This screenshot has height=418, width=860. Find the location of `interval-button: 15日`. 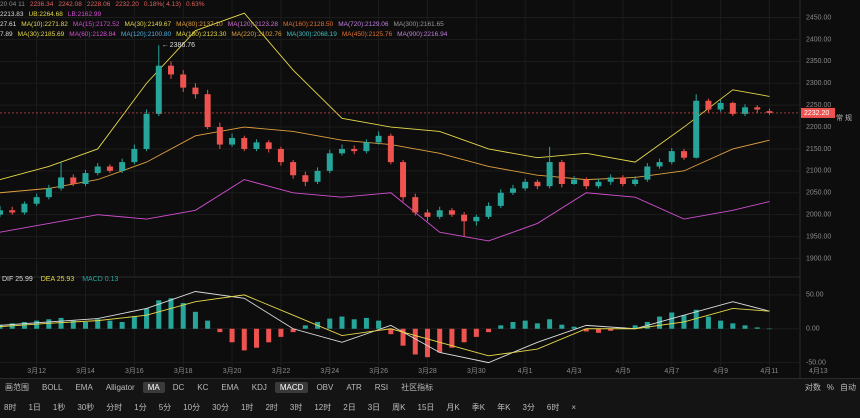

interval-button: 15日 is located at coordinates (426, 407).